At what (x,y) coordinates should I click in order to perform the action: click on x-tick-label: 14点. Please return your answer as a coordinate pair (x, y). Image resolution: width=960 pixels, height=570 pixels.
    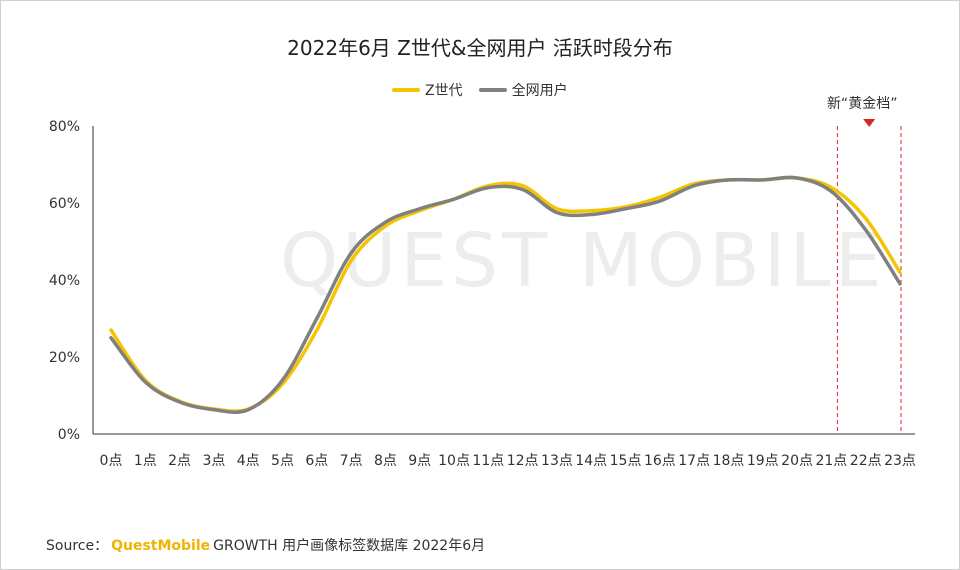
    Looking at the image, I should click on (591, 461).